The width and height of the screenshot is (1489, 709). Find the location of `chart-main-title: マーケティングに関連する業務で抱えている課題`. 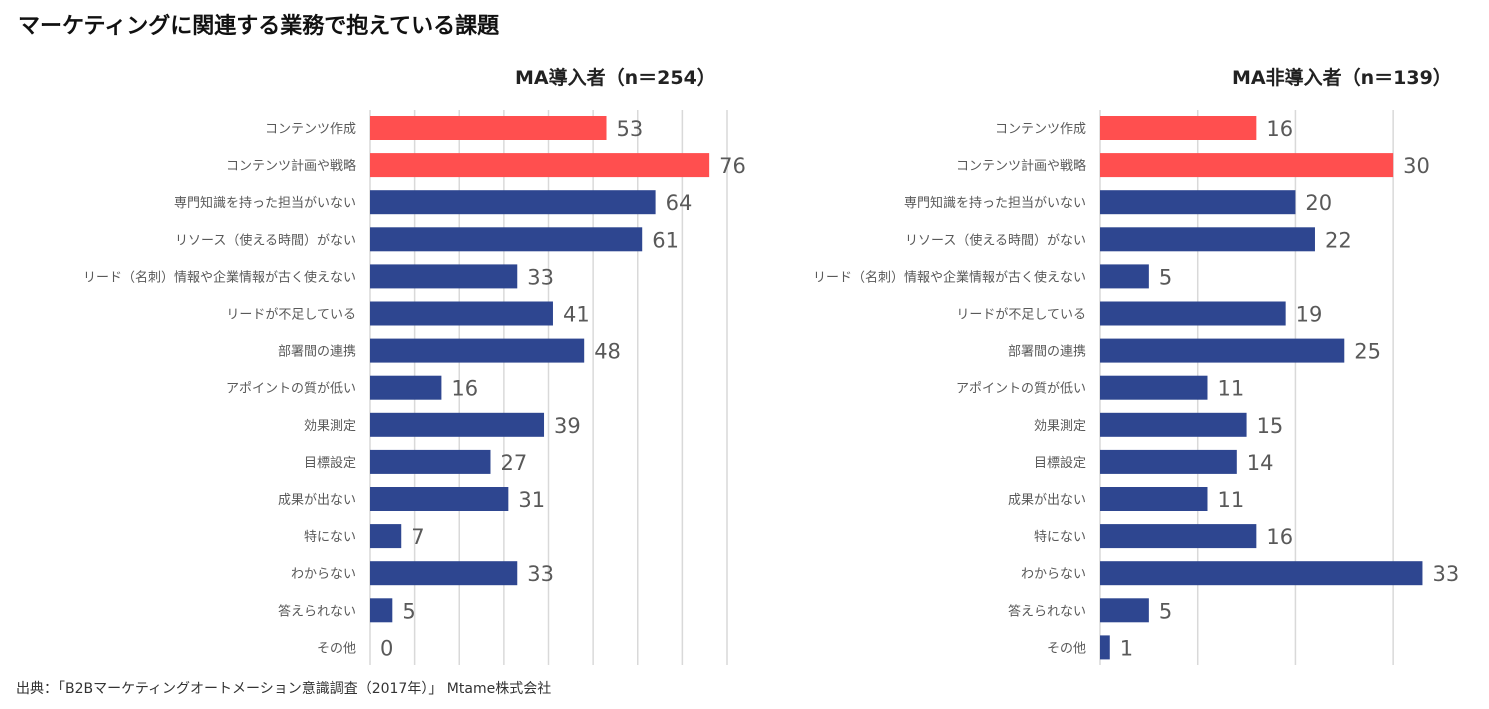

chart-main-title: マーケティングに関連する業務で抱えている課題 is located at coordinates (259, 26).